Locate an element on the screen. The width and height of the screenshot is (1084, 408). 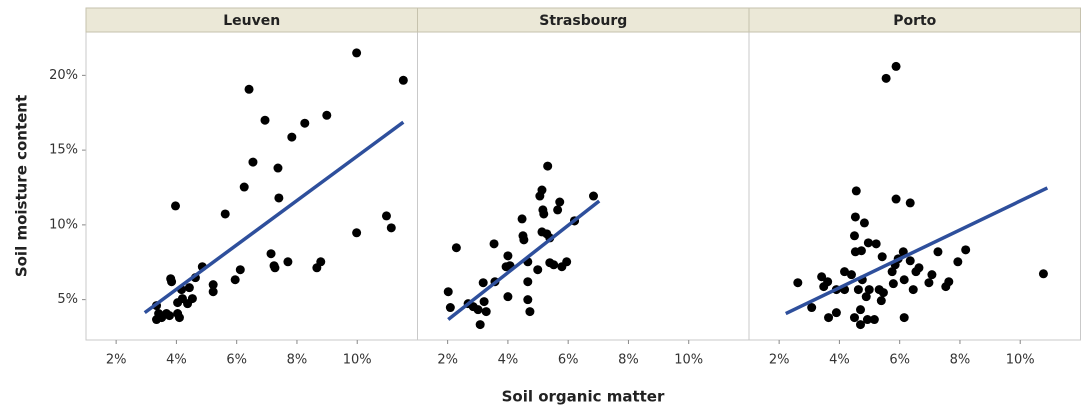
strip-title: Leuven is located at coordinates (251, 21).